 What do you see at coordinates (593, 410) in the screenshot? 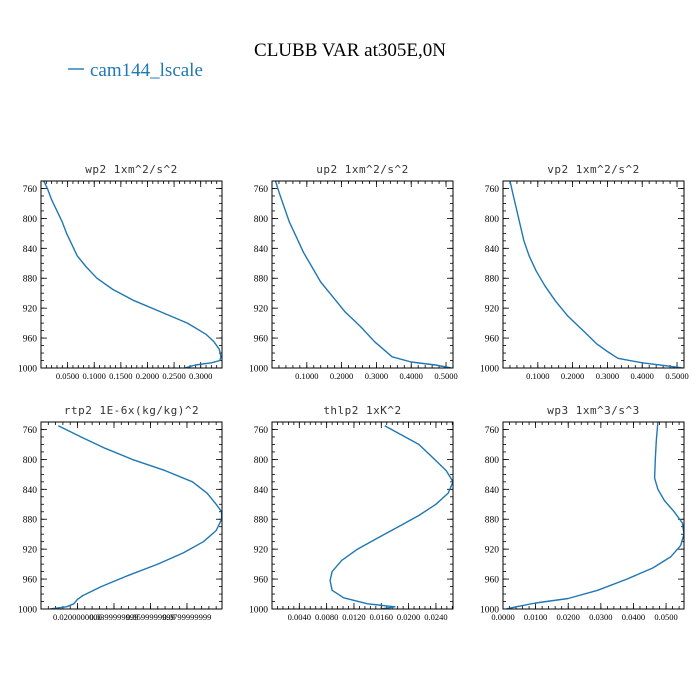
I see `subplot-title: wp3 1xm^3/s^3` at bounding box center [593, 410].